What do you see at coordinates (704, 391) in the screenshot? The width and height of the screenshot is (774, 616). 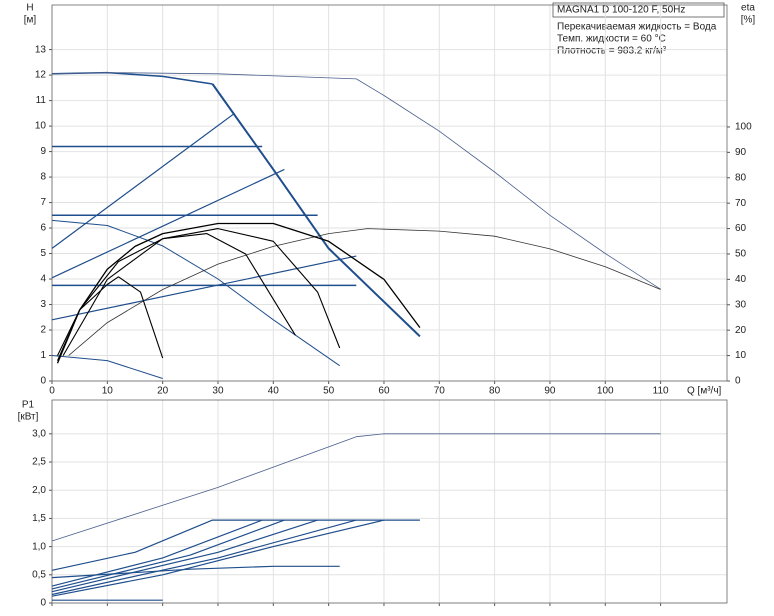 I see `x-label: Q [м³/ч]` at bounding box center [704, 391].